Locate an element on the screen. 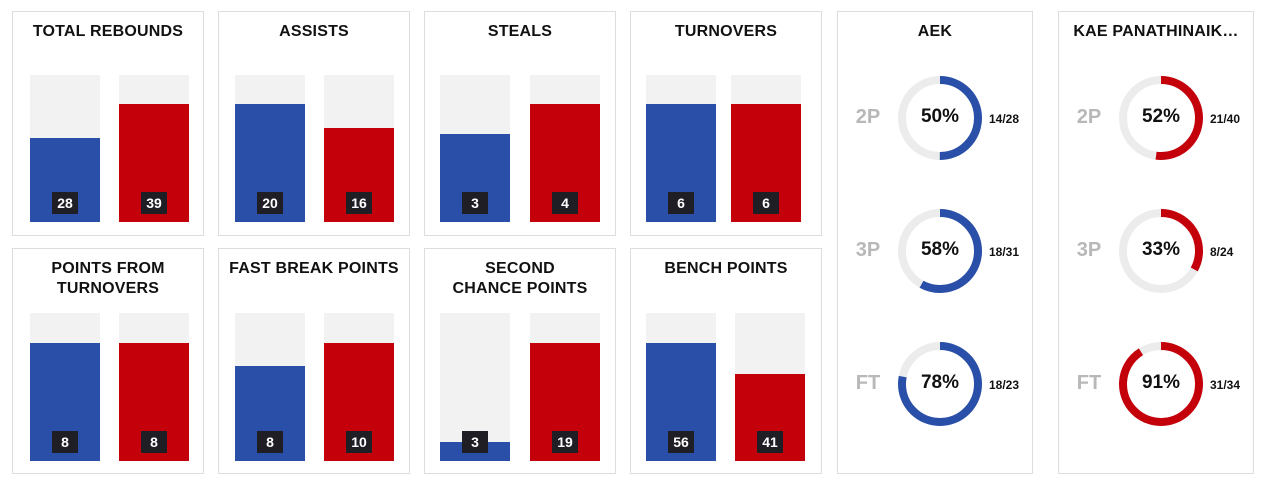 The height and width of the screenshot is (490, 1271). shot-percent: 52% is located at coordinates (1161, 116).